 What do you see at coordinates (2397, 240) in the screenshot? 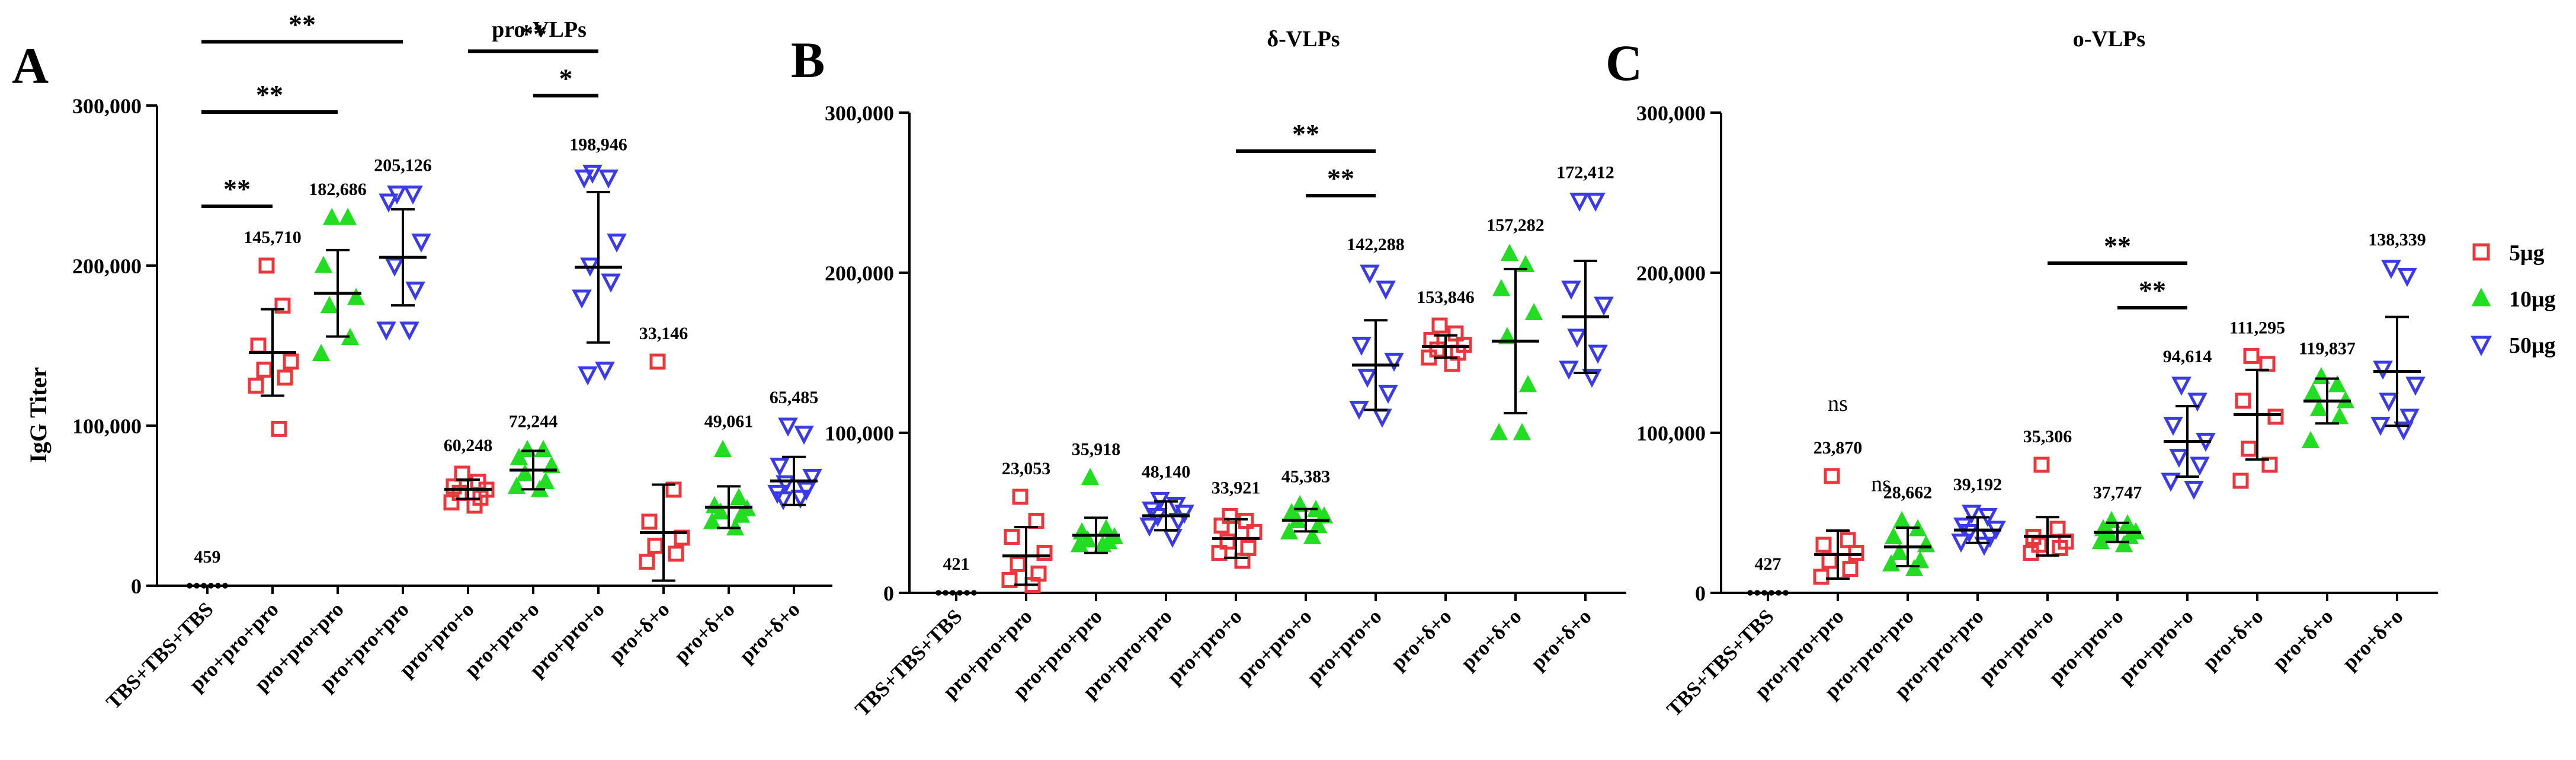
I see `mean-label: 138,339` at bounding box center [2397, 240].